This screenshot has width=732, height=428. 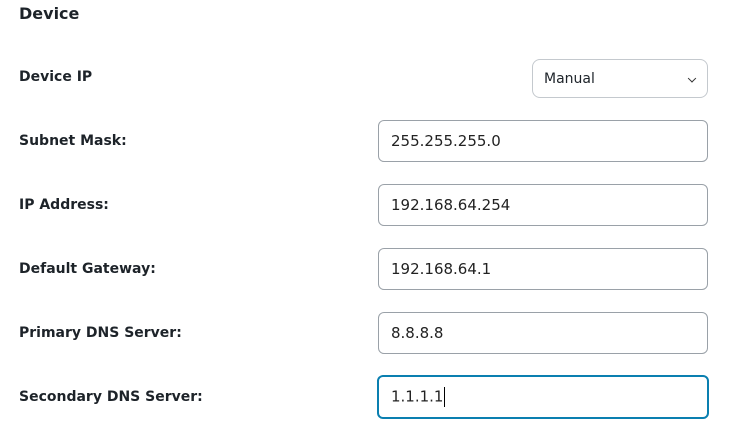 What do you see at coordinates (446, 141) in the screenshot?
I see `subnet-mask-value: 255.255.255.0` at bounding box center [446, 141].